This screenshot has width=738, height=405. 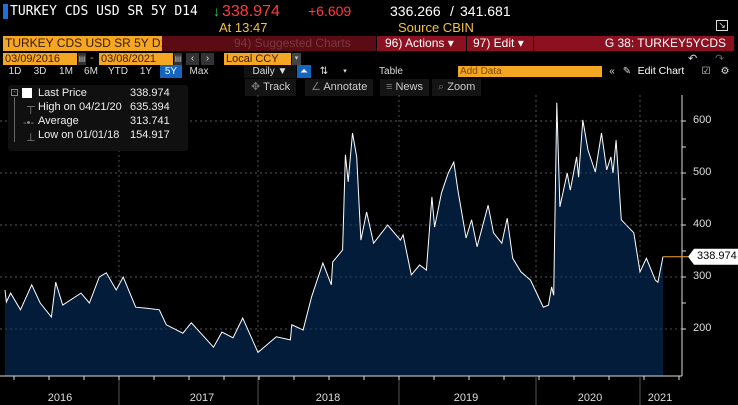 What do you see at coordinates (29, 123) in the screenshot?
I see `average-marker-icon: -•-` at bounding box center [29, 123].